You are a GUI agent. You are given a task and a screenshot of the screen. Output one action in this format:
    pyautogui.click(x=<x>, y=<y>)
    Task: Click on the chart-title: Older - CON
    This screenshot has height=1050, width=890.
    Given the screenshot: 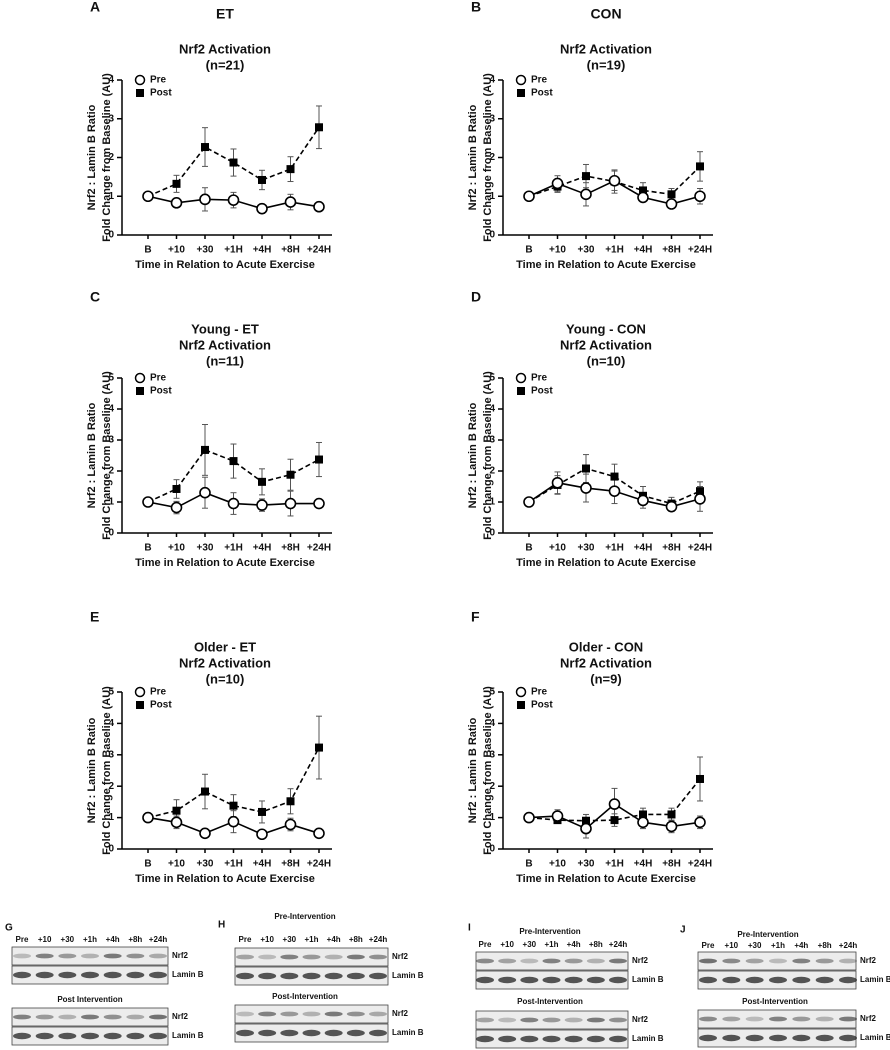 What is the action you would take?
    pyautogui.click(x=606, y=646)
    